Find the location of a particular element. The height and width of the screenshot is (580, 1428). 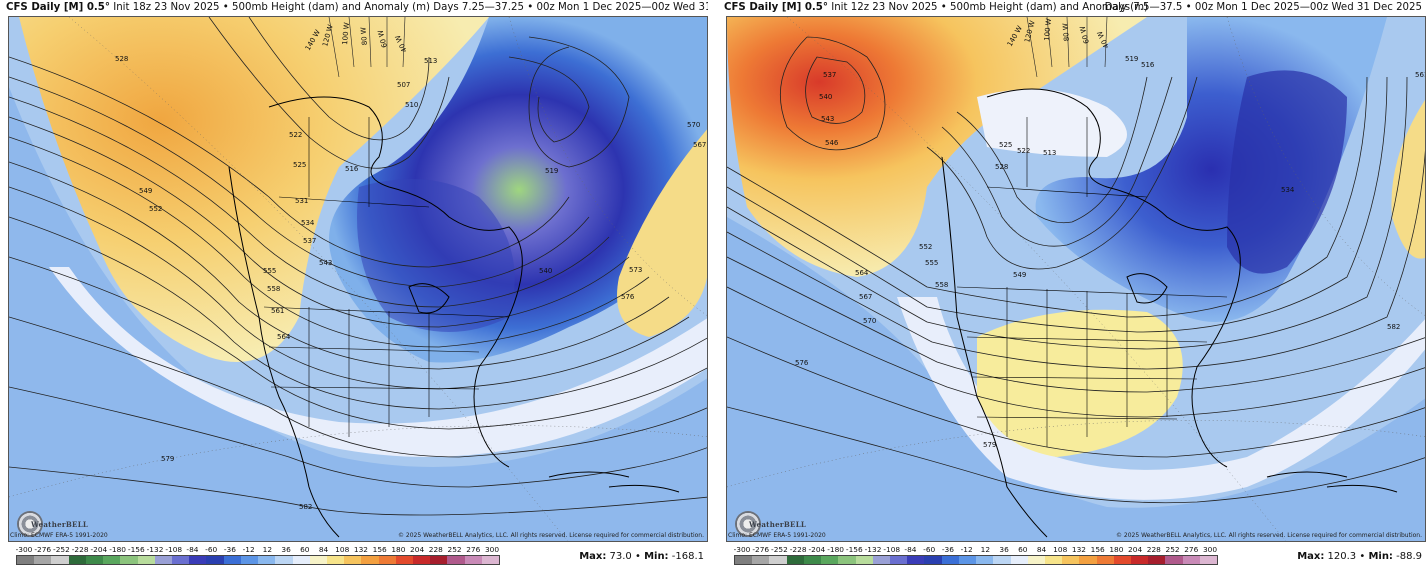

svg-text: 80 W is located at coordinates (364, 36).